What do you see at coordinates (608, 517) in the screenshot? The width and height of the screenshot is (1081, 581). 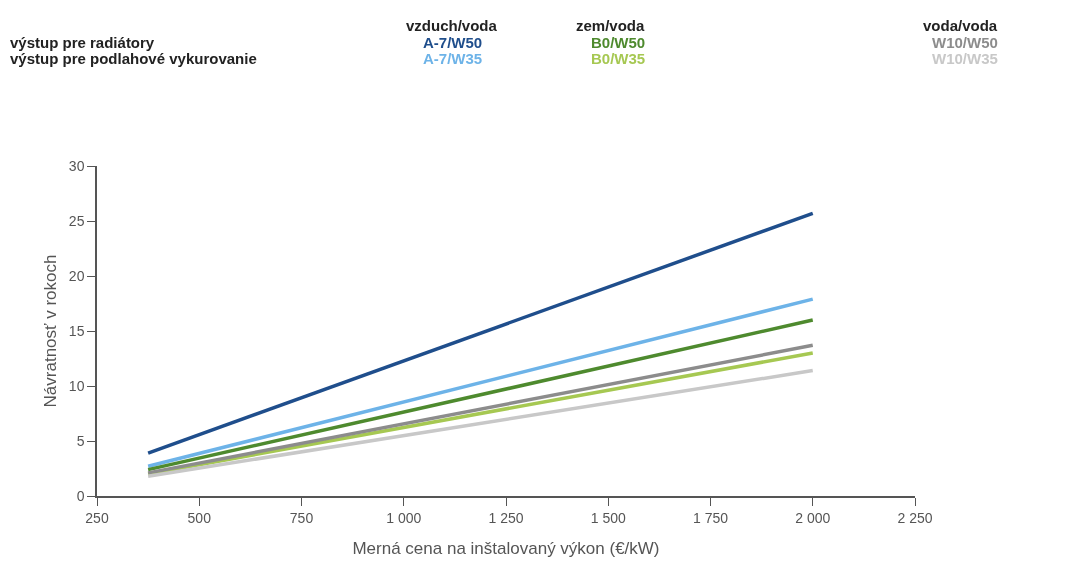 I see `x-tick-label: 1 500` at bounding box center [608, 517].